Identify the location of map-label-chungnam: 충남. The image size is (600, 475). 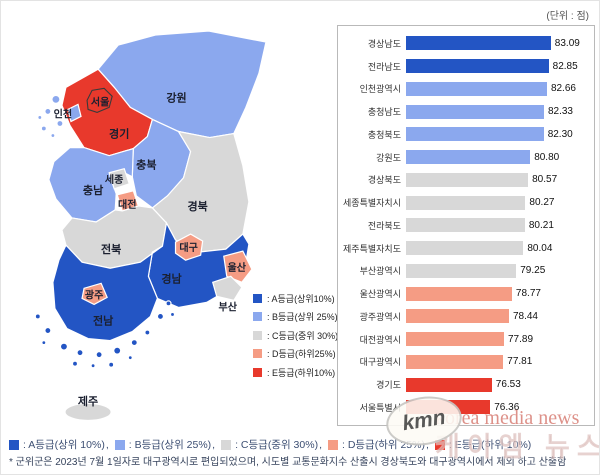
(93, 190).